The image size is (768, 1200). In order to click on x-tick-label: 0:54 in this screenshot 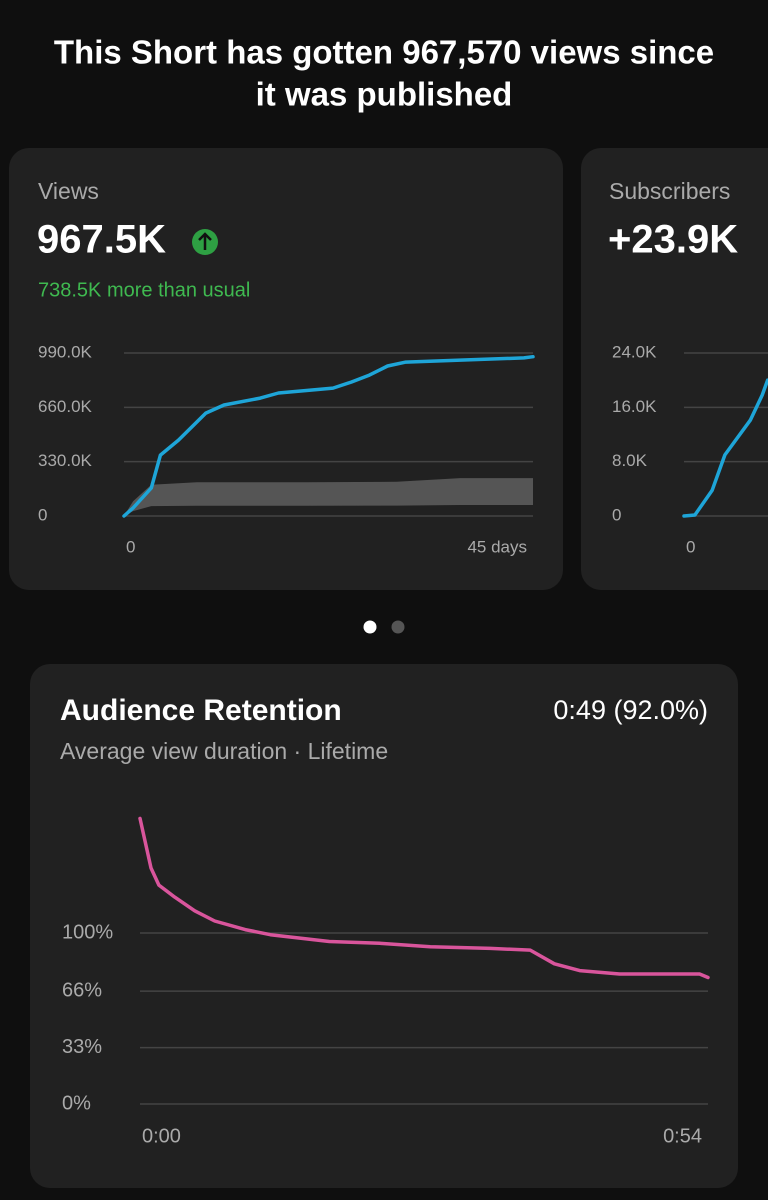, I will do `click(682, 1136)`.